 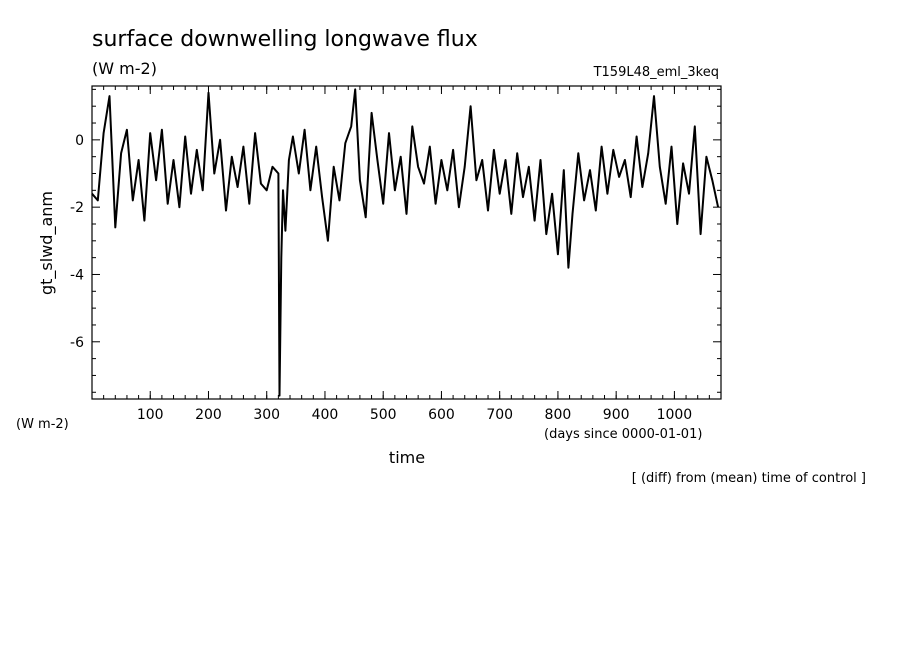 What do you see at coordinates (285, 39) in the screenshot?
I see `chart-title: surface downwelling longwave flux` at bounding box center [285, 39].